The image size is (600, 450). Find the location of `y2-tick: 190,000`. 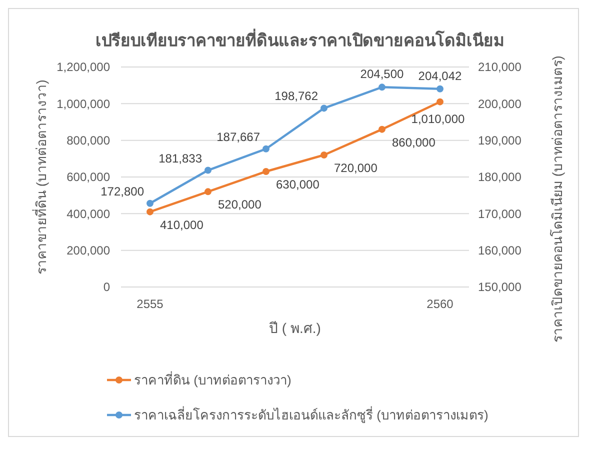

y2-tick: 190,000 is located at coordinates (500, 141).